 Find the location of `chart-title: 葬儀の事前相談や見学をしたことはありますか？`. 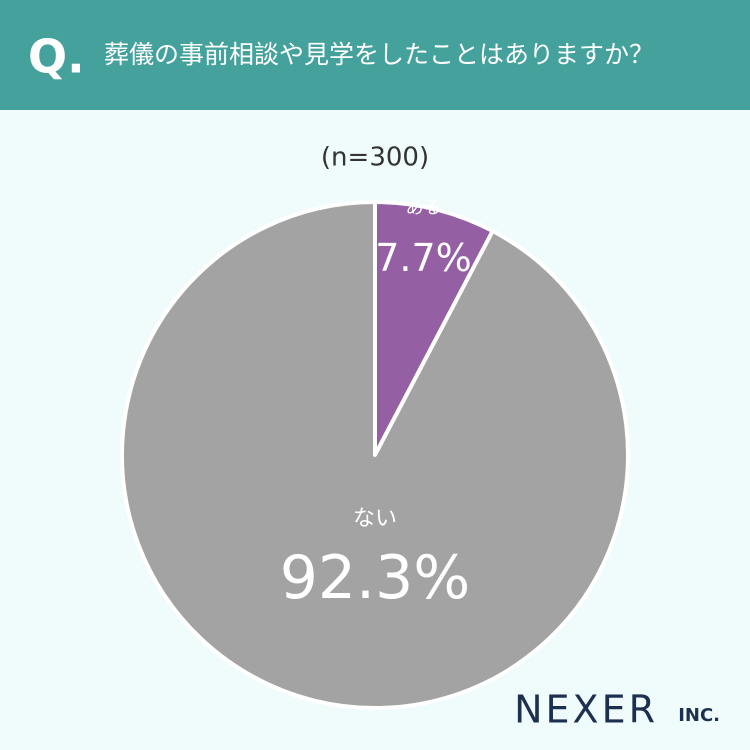

chart-title: 葬儀の事前相談や見学をしたことはありますか？ is located at coordinates (379, 54).